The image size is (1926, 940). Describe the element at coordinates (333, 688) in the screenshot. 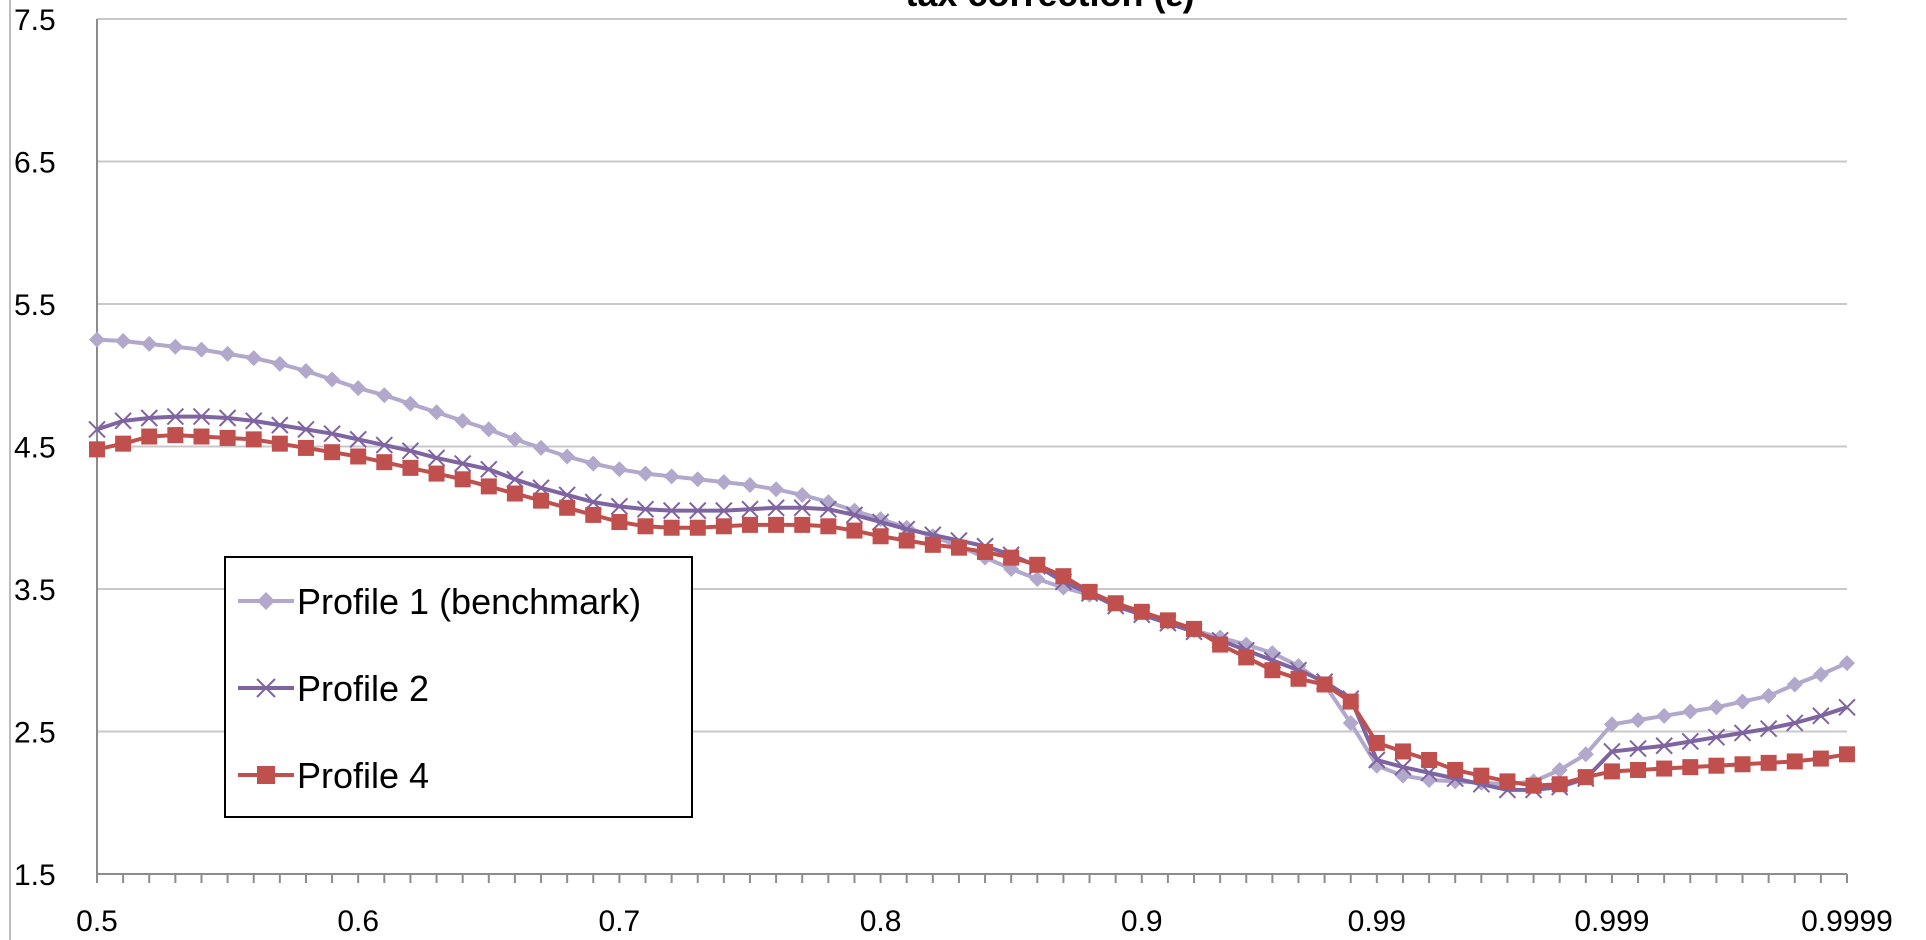

I see `legend-entry: Profile 2` at that location.